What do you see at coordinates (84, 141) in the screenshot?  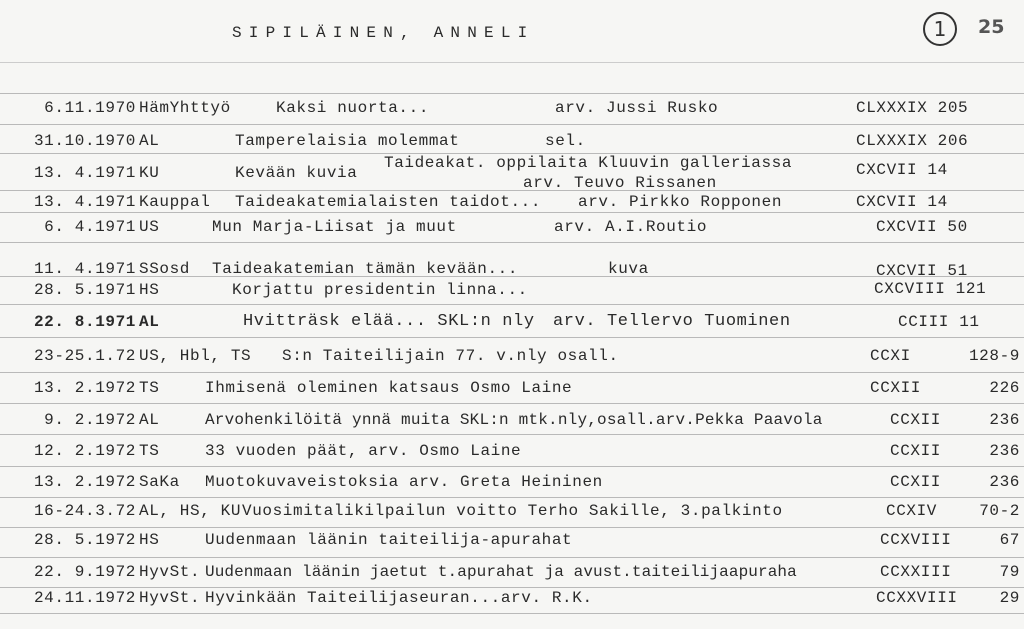 I see `entry-date: 31.10.1970` at bounding box center [84, 141].